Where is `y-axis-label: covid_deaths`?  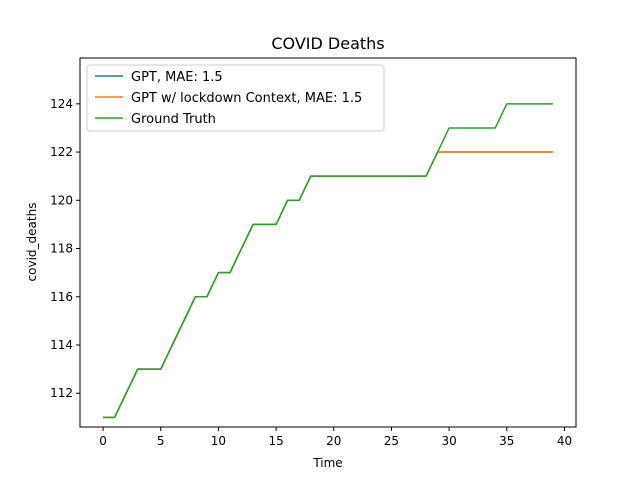
y-axis-label: covid_deaths is located at coordinates (32, 242).